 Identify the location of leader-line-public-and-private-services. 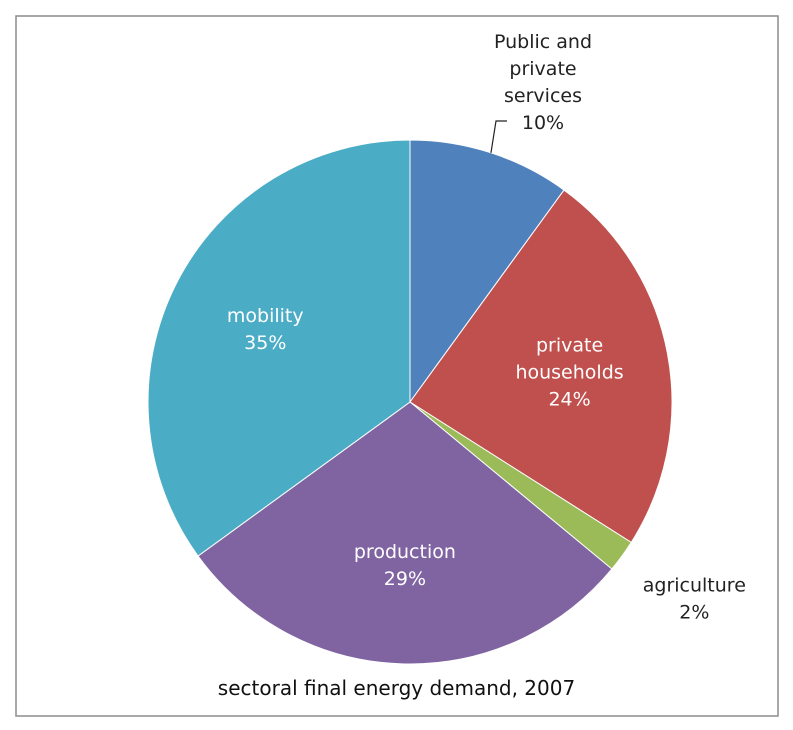
(498, 136).